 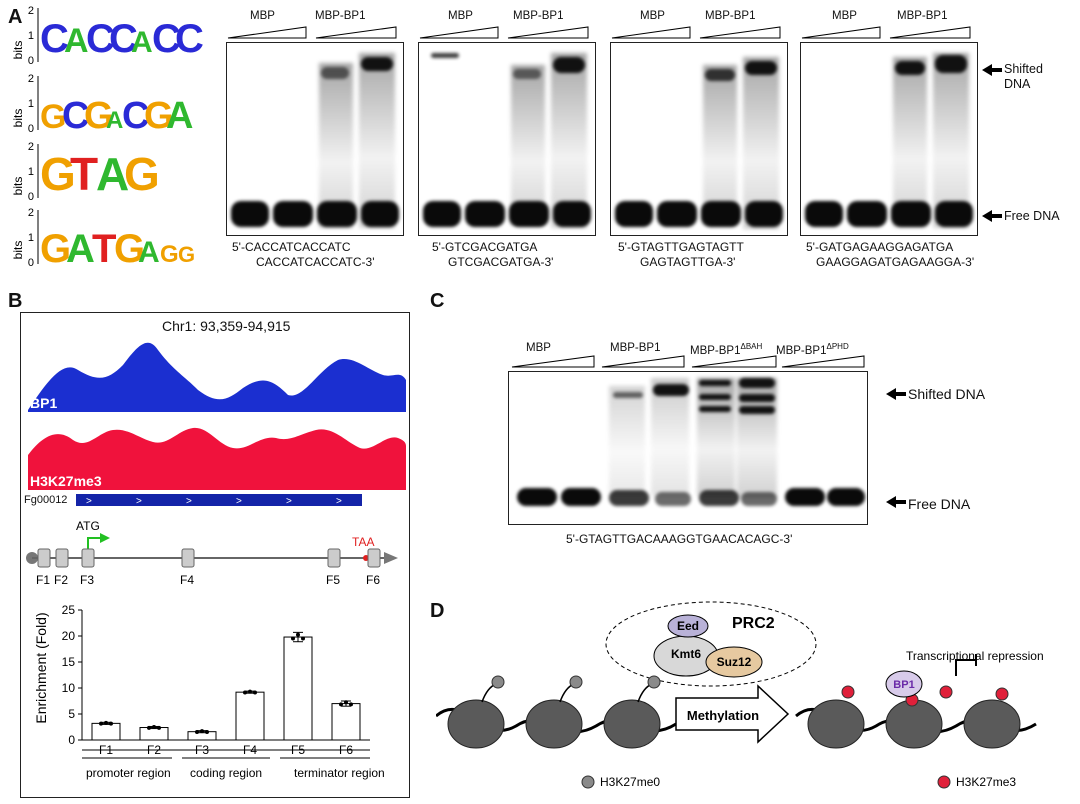 I want to click on repression-symbol-icon, so click(x=965, y=667).